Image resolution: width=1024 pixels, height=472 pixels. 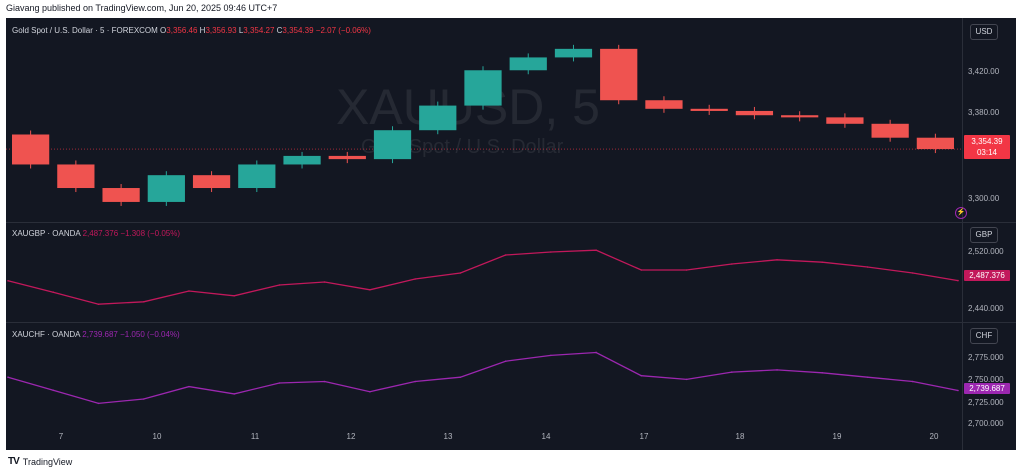 I want to click on xauchf-series-line, so click(x=483, y=378).